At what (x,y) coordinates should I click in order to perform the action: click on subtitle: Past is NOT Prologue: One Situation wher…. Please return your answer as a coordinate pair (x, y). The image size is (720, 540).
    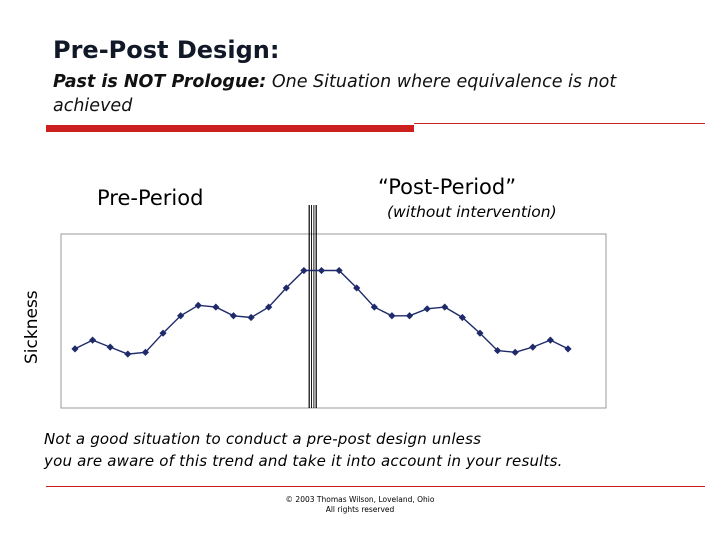
    Looking at the image, I should click on (368, 94).